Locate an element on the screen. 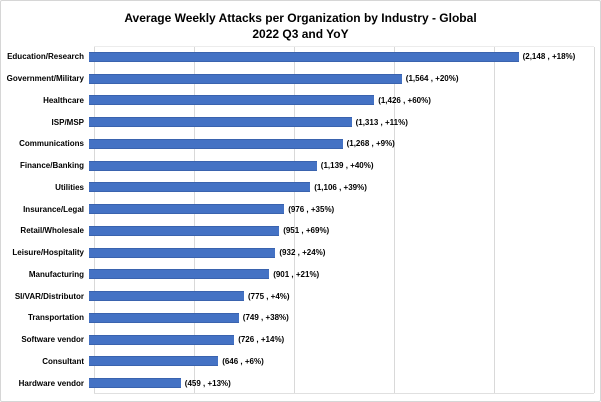 Image resolution: width=601 pixels, height=402 pixels. chart-row: Transportation (749 , +38%) is located at coordinates (300, 318).